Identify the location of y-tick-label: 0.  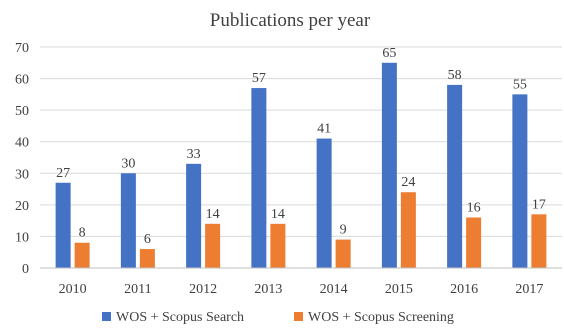
(25, 269).